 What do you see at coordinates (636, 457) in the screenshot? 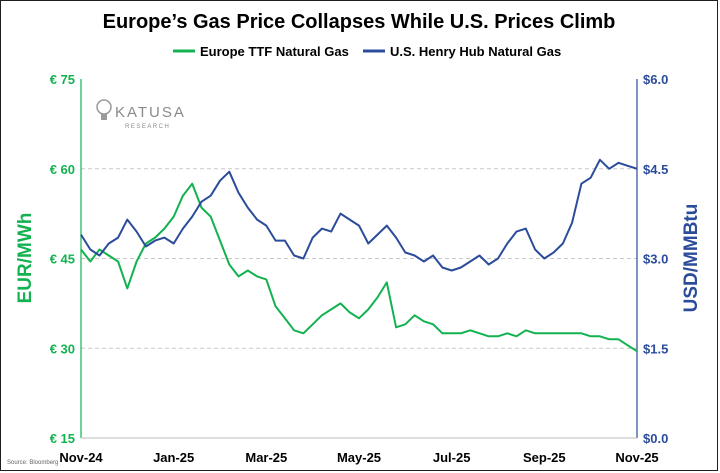
I see `x-tick-label: Nov-25` at bounding box center [636, 457].